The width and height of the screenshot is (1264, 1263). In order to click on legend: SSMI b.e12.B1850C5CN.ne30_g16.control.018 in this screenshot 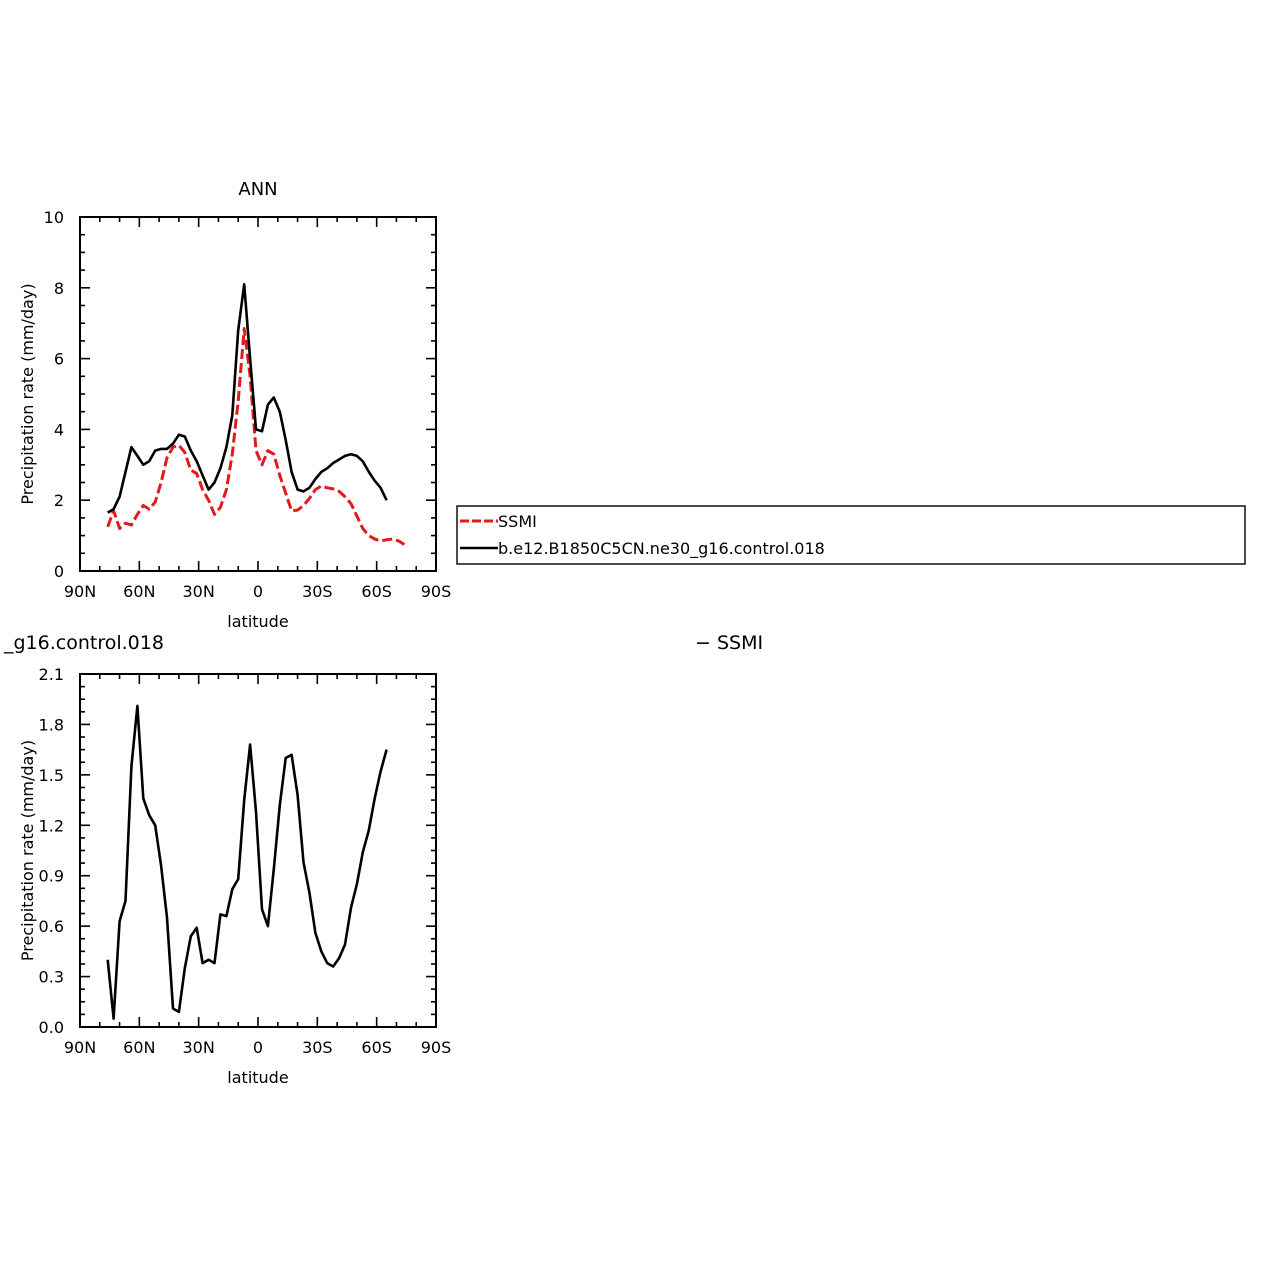, I will do `click(851, 535)`.